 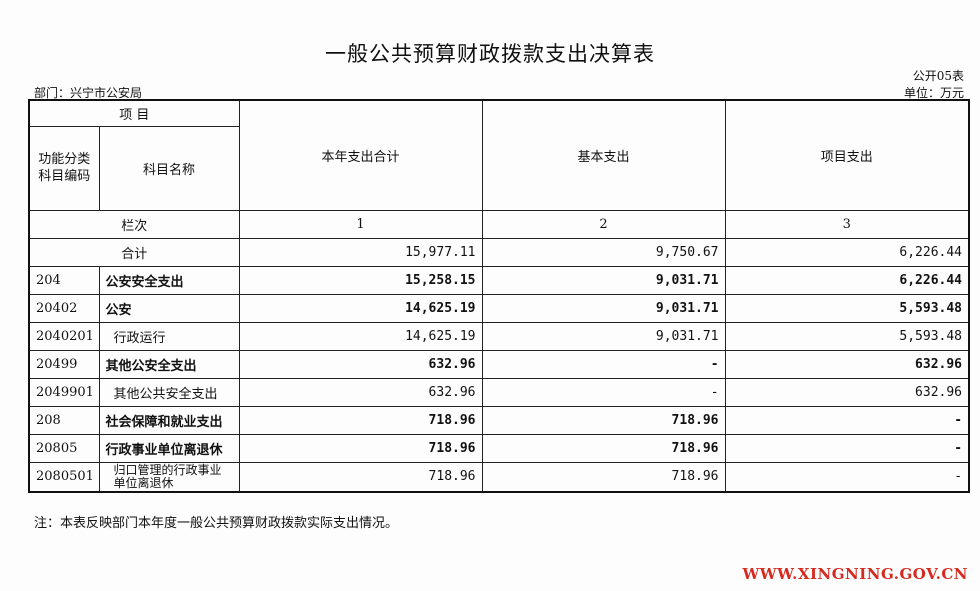 What do you see at coordinates (169, 448) in the screenshot?
I see `row-name: 行政事业单位离退休` at bounding box center [169, 448].